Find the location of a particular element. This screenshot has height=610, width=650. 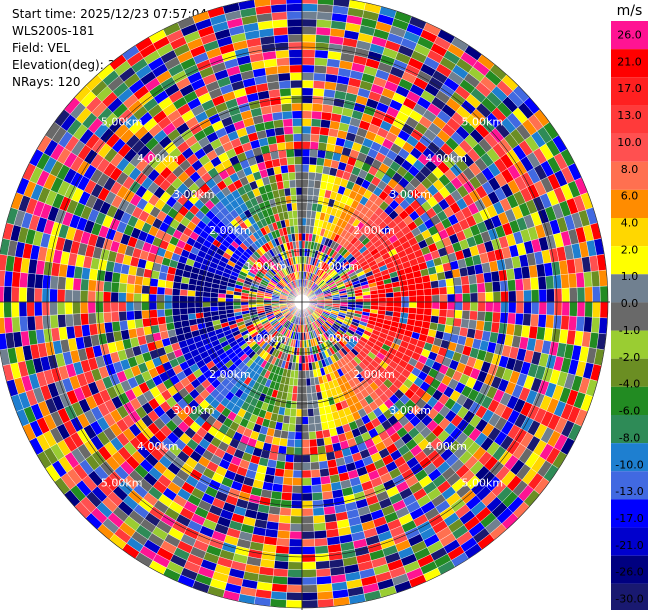

colorbar-tick-label: 10.0 is located at coordinates (629, 142).